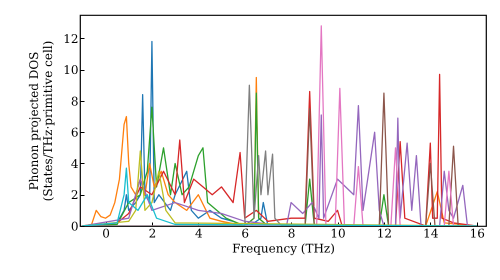 Image resolution: width=500 pixels, height=280 pixels. What do you see at coordinates (41, 121) in the screenshot?
I see `y-axis-title: Phonon projected DOS (States/THz·primitive cell)` at bounding box center [41, 121].